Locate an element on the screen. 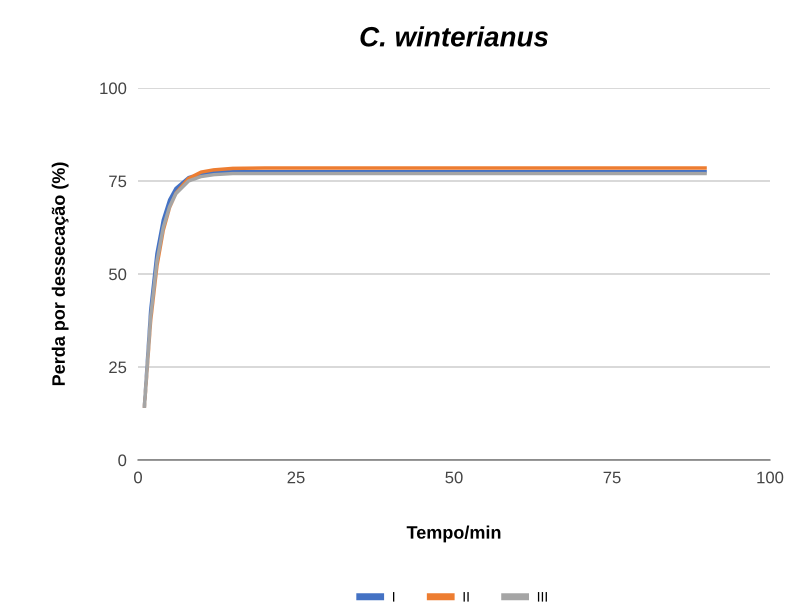 The width and height of the screenshot is (796, 613). x-tick-label: 75 is located at coordinates (612, 478).